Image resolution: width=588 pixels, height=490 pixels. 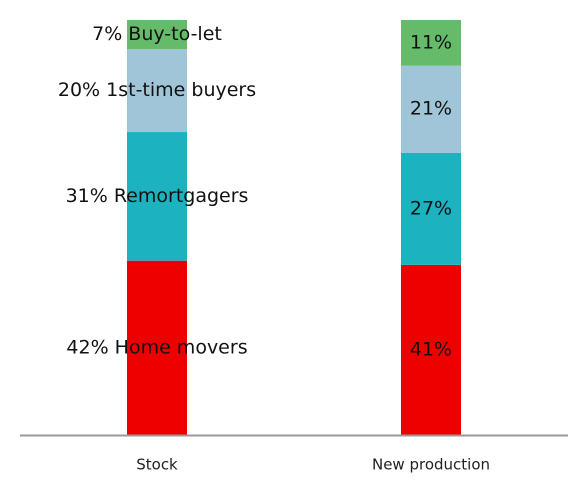 I want to click on bar-segment-stock-home-movers, so click(x=157, y=347).